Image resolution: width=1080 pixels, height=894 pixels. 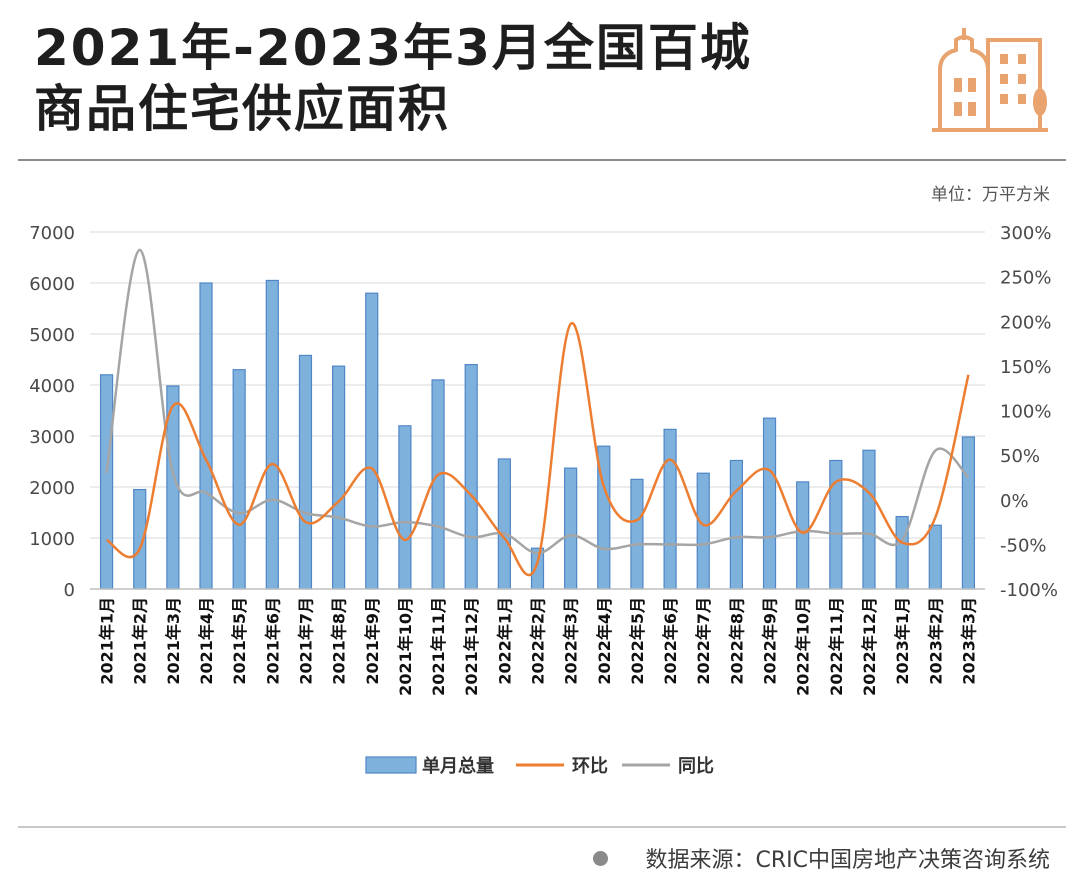 What do you see at coordinates (272, 434) in the screenshot?
I see `bar-2021年6月` at bounding box center [272, 434].